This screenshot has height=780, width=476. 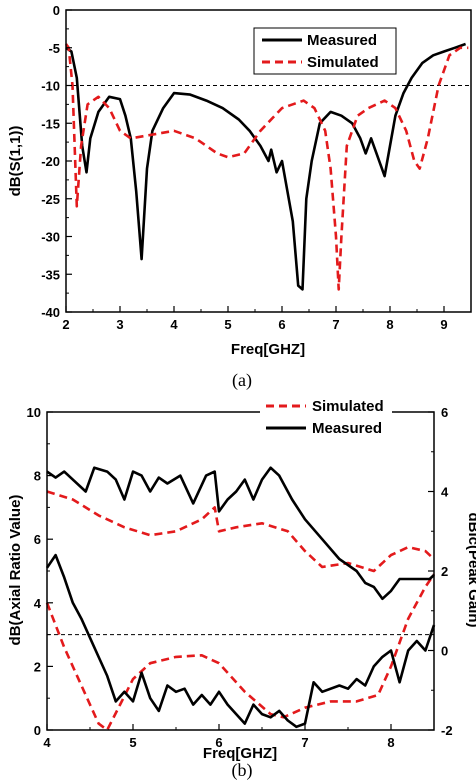 What do you see at coordinates (38, 603) in the screenshot?
I see `y-tick-label: 4` at bounding box center [38, 603].